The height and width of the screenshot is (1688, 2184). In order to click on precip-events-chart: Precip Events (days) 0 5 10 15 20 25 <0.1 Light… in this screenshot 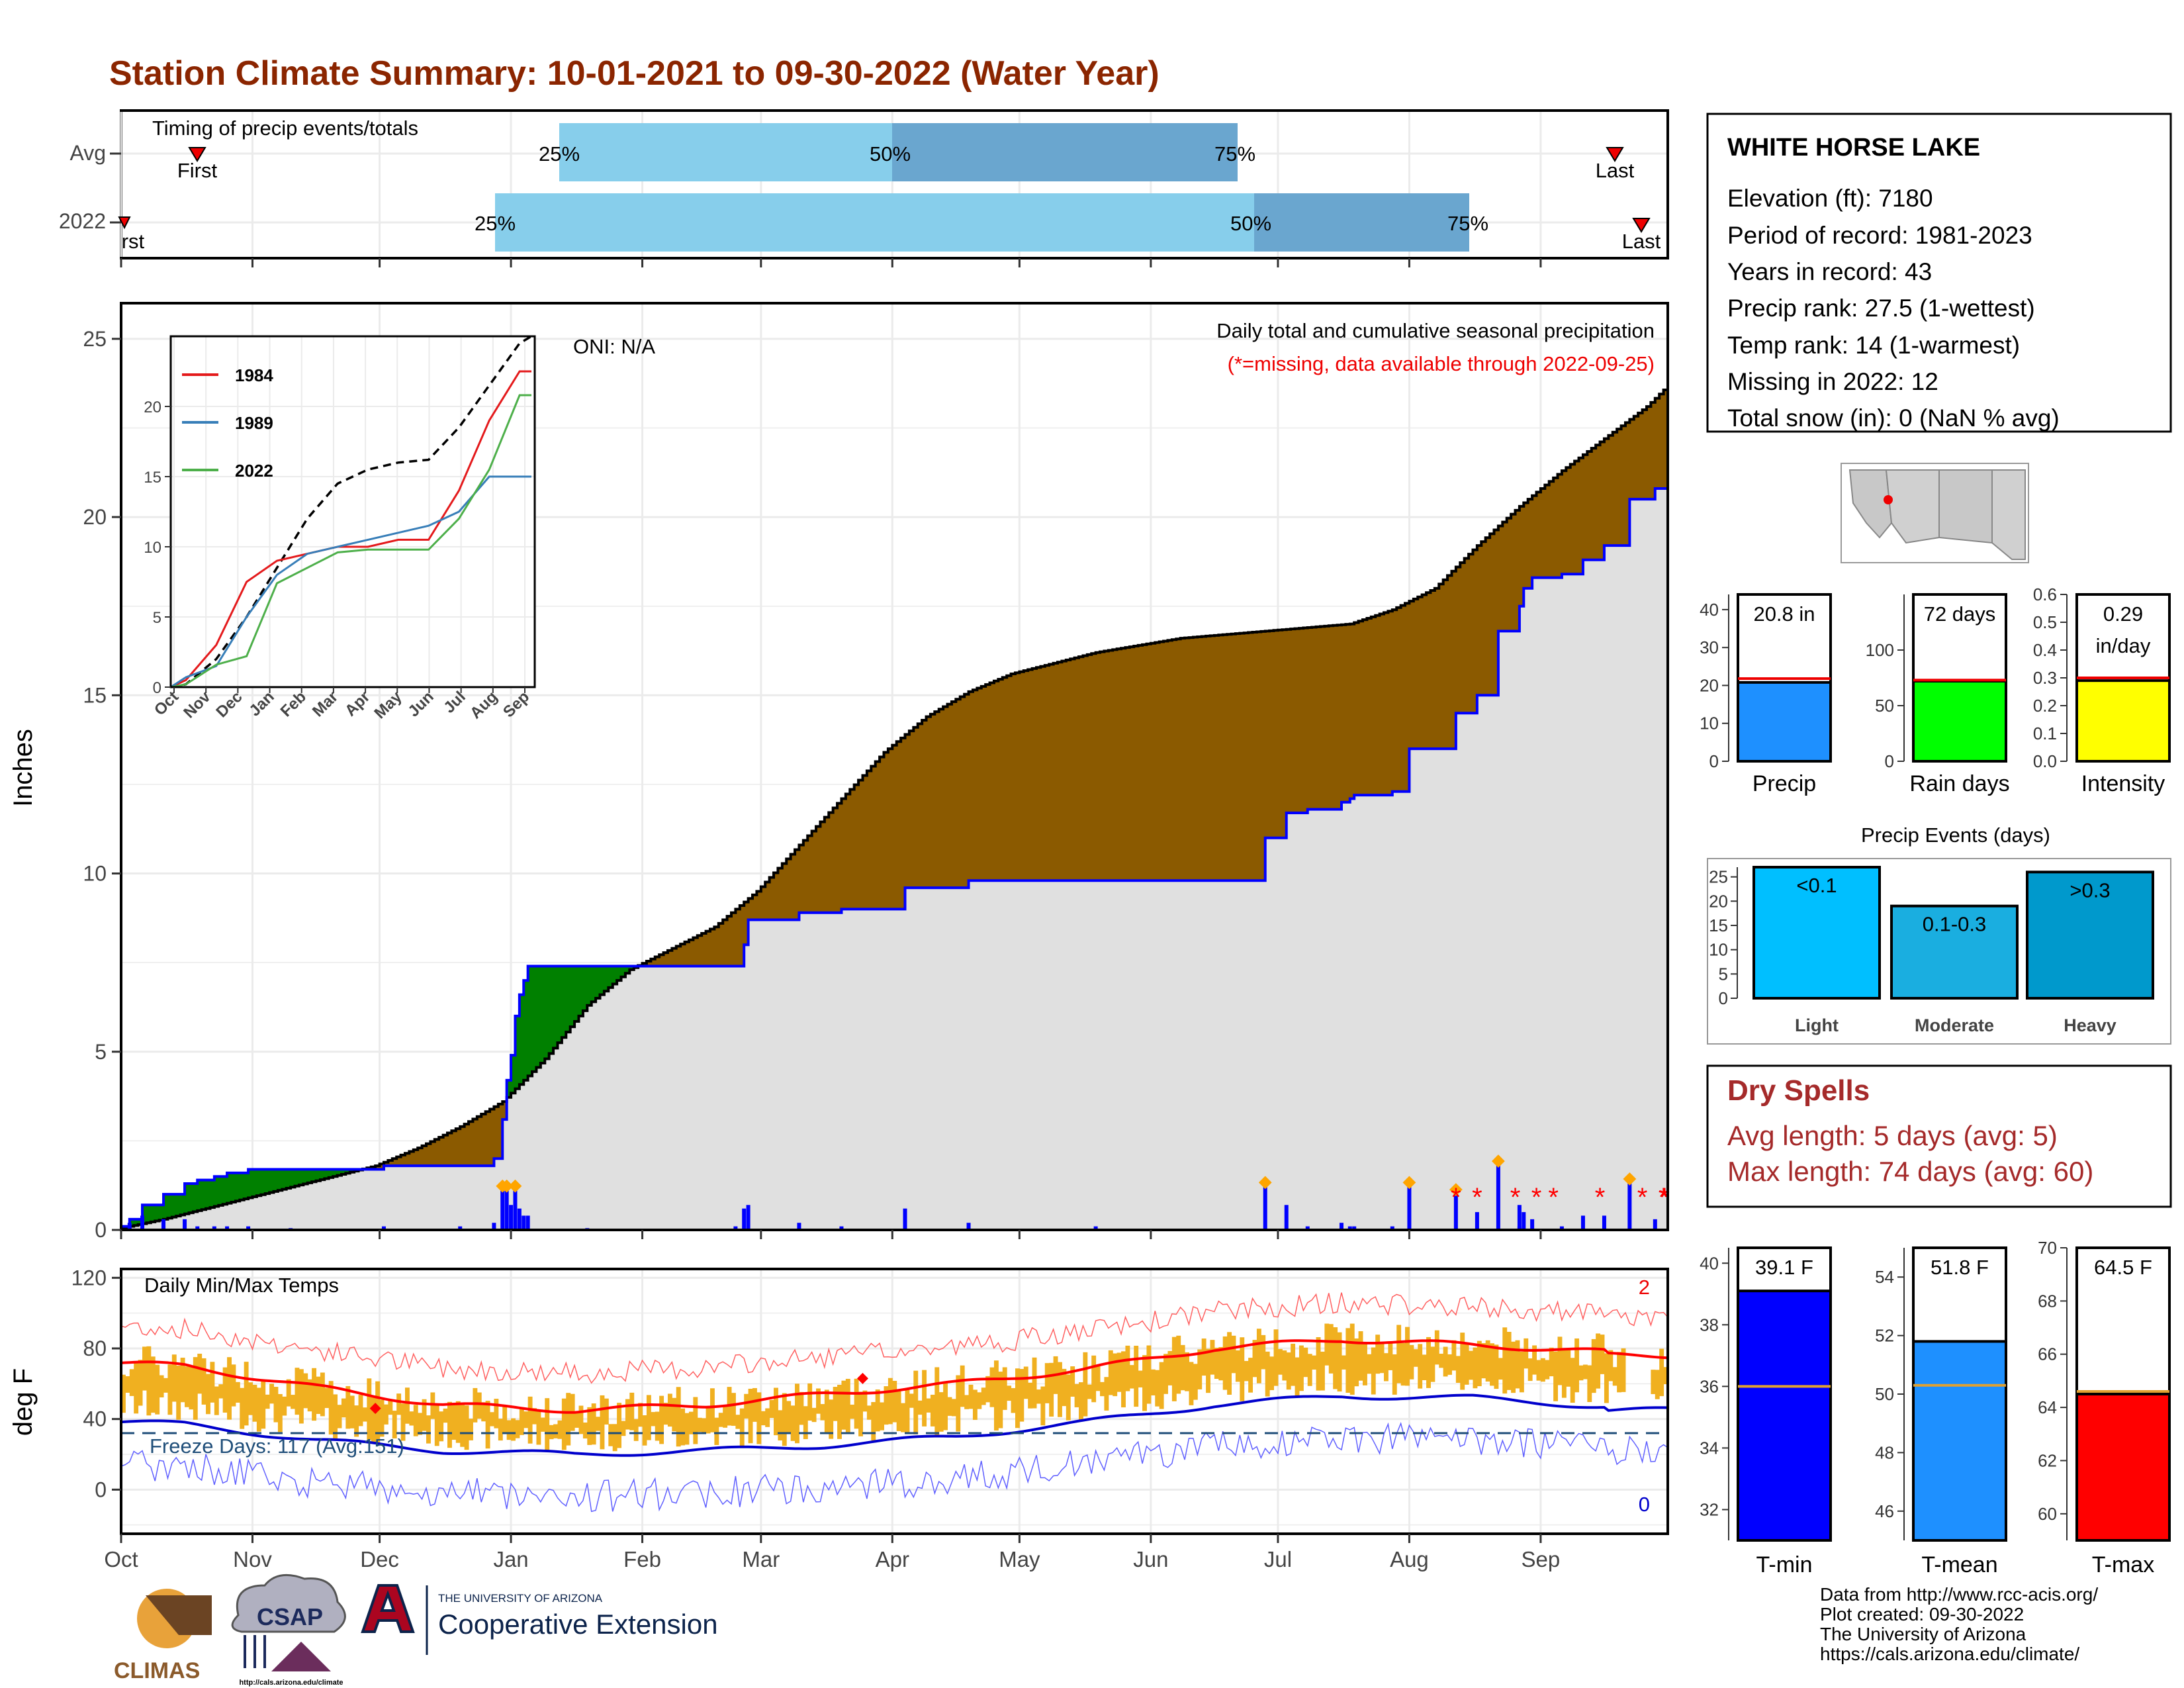, I will do `click(1939, 934)`.